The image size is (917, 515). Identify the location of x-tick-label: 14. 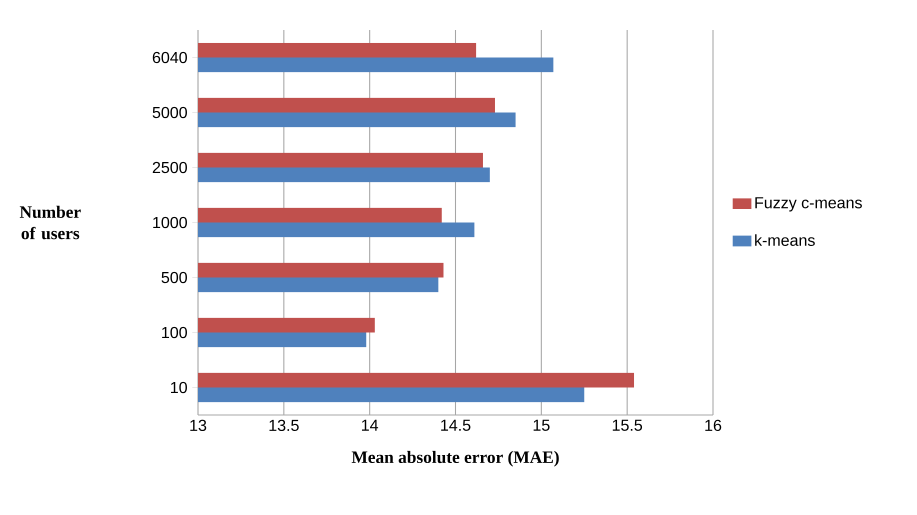
(370, 425).